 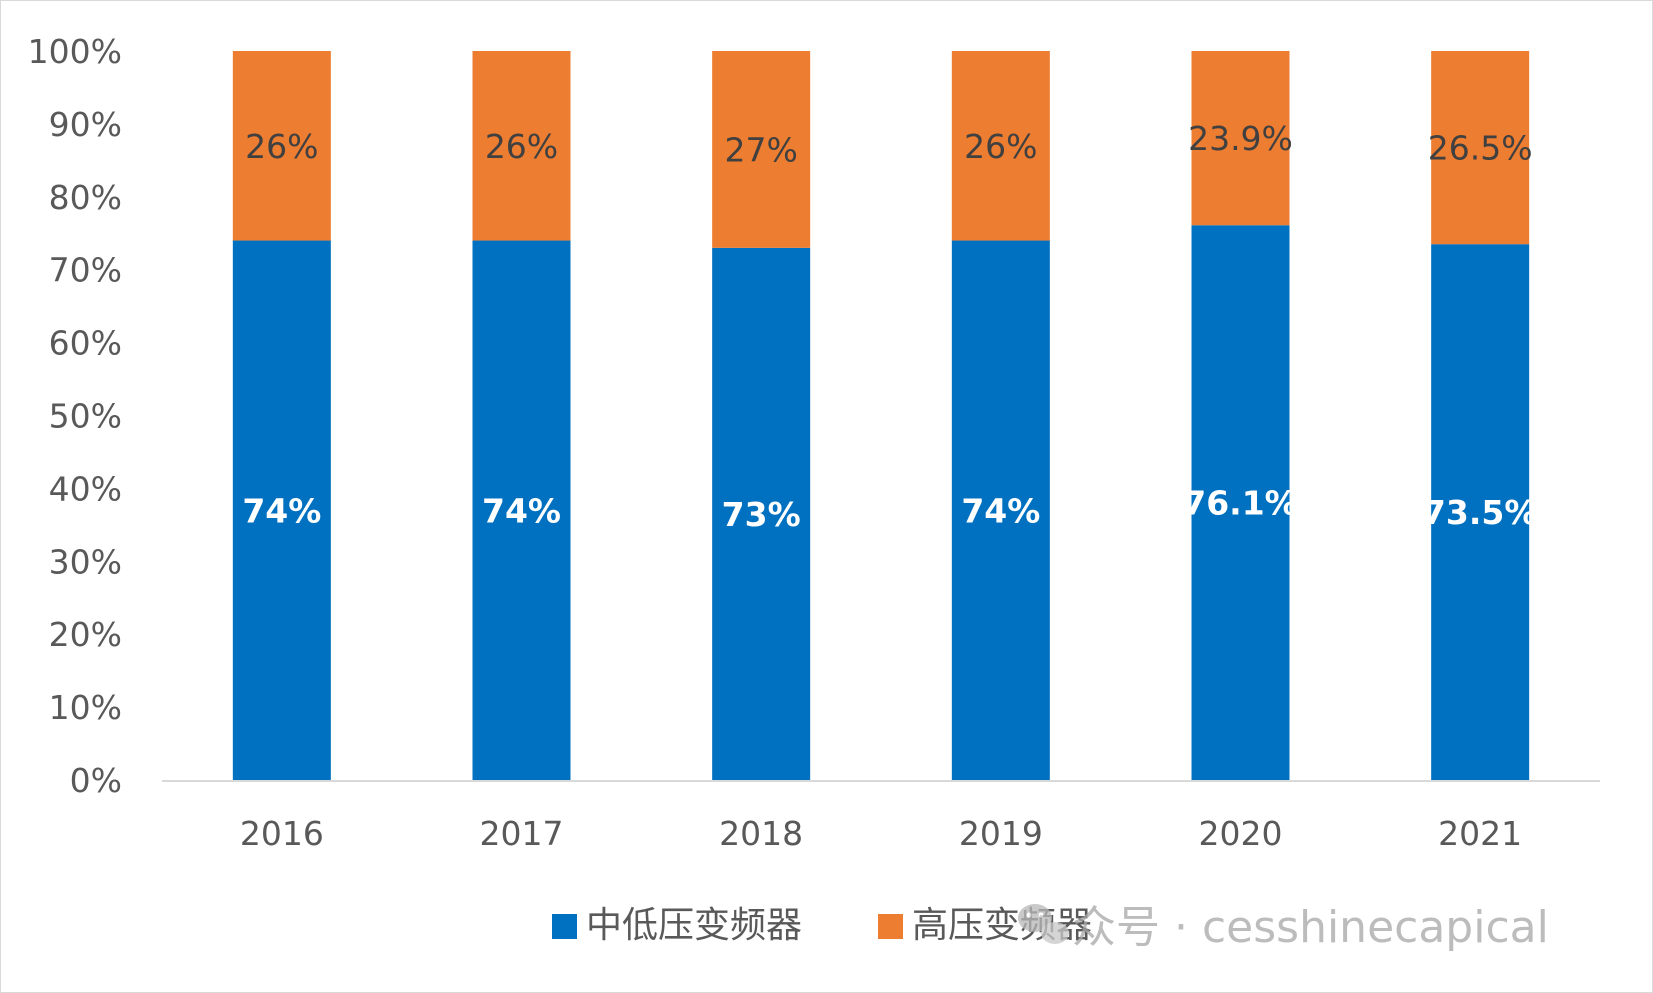 I want to click on data-label-low-voltage: 76.1%, so click(x=1240, y=503).